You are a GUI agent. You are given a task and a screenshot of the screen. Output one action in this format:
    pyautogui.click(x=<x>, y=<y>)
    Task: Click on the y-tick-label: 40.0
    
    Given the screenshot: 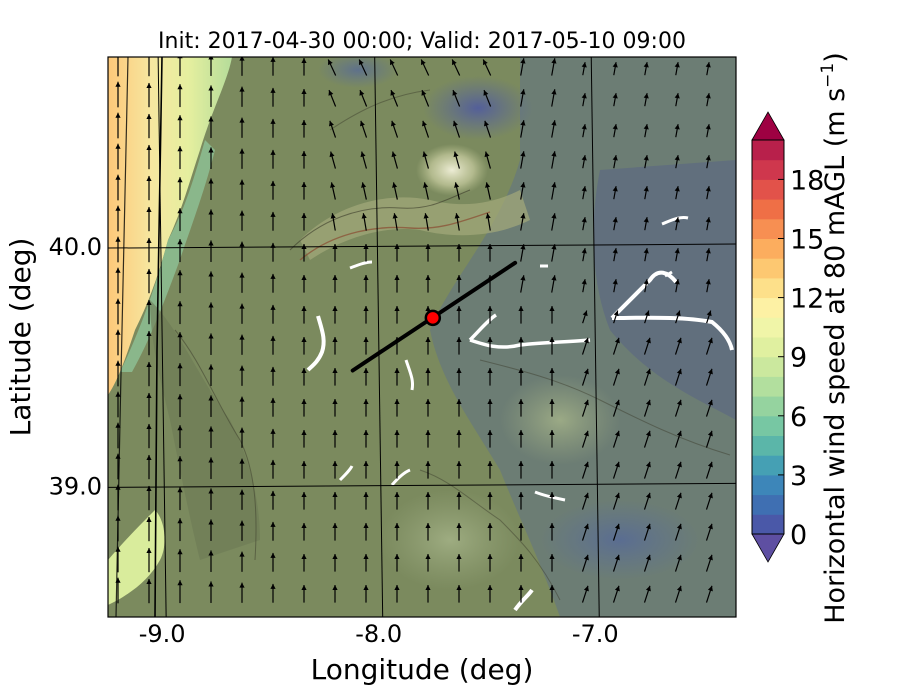 What is the action you would take?
    pyautogui.click(x=75, y=247)
    